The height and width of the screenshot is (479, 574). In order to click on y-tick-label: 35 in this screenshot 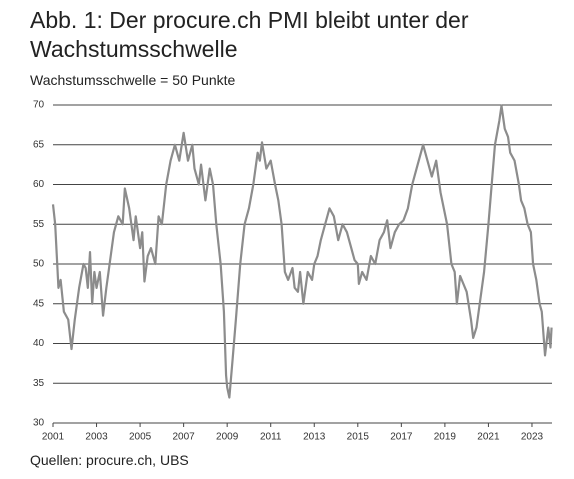, I will do `click(39, 383)`.